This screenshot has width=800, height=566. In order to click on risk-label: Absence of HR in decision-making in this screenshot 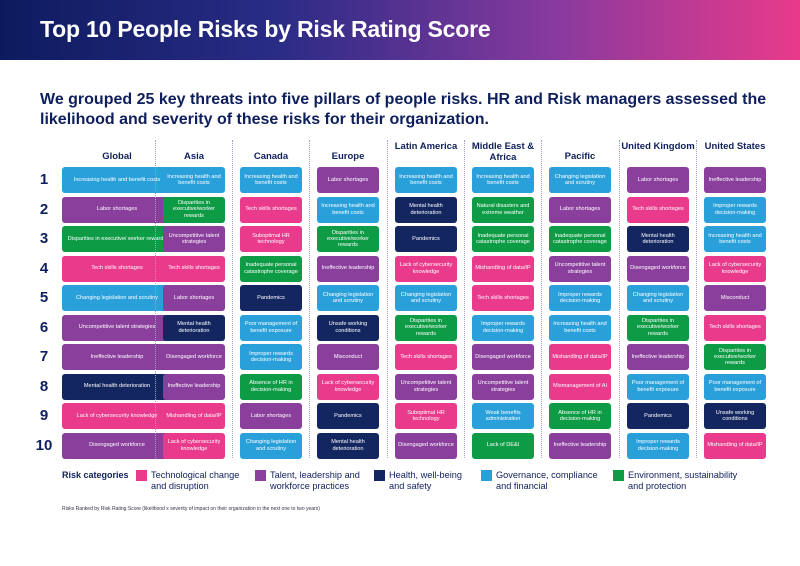, I will do `click(271, 386)`.